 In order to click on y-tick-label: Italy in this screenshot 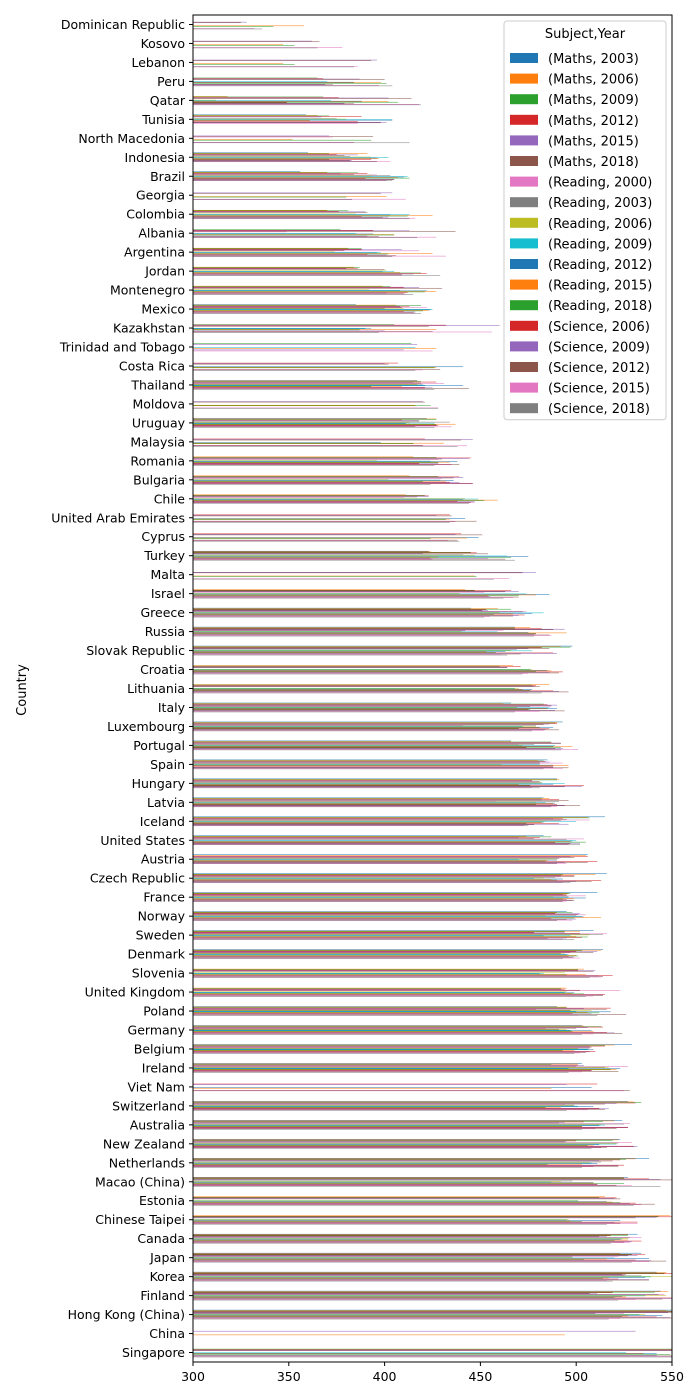, I will do `click(172, 707)`.